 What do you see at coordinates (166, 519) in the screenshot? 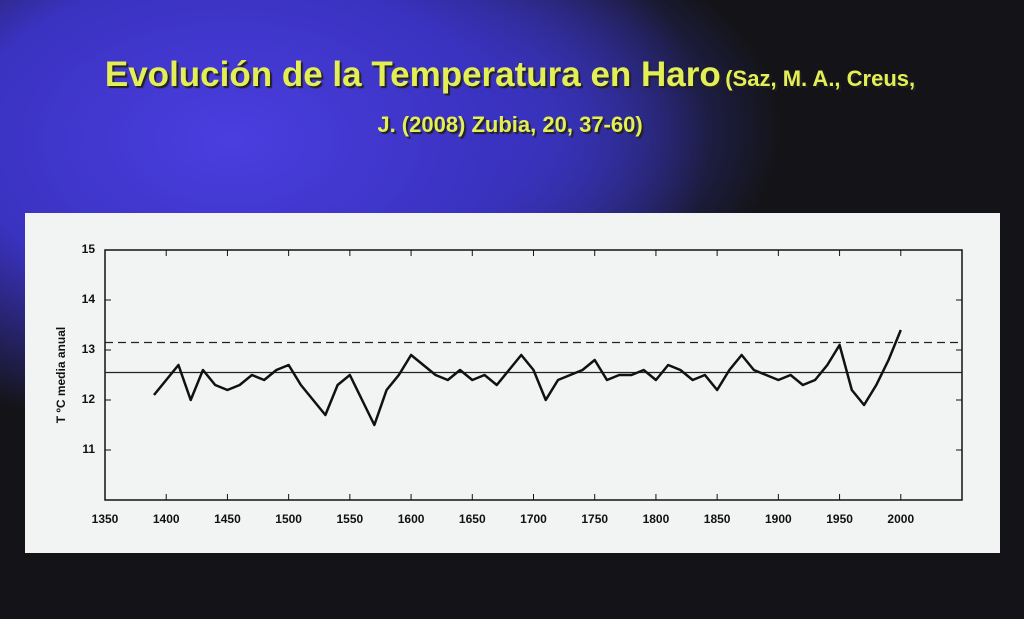
I see `x-tick-label: 1400` at bounding box center [166, 519].